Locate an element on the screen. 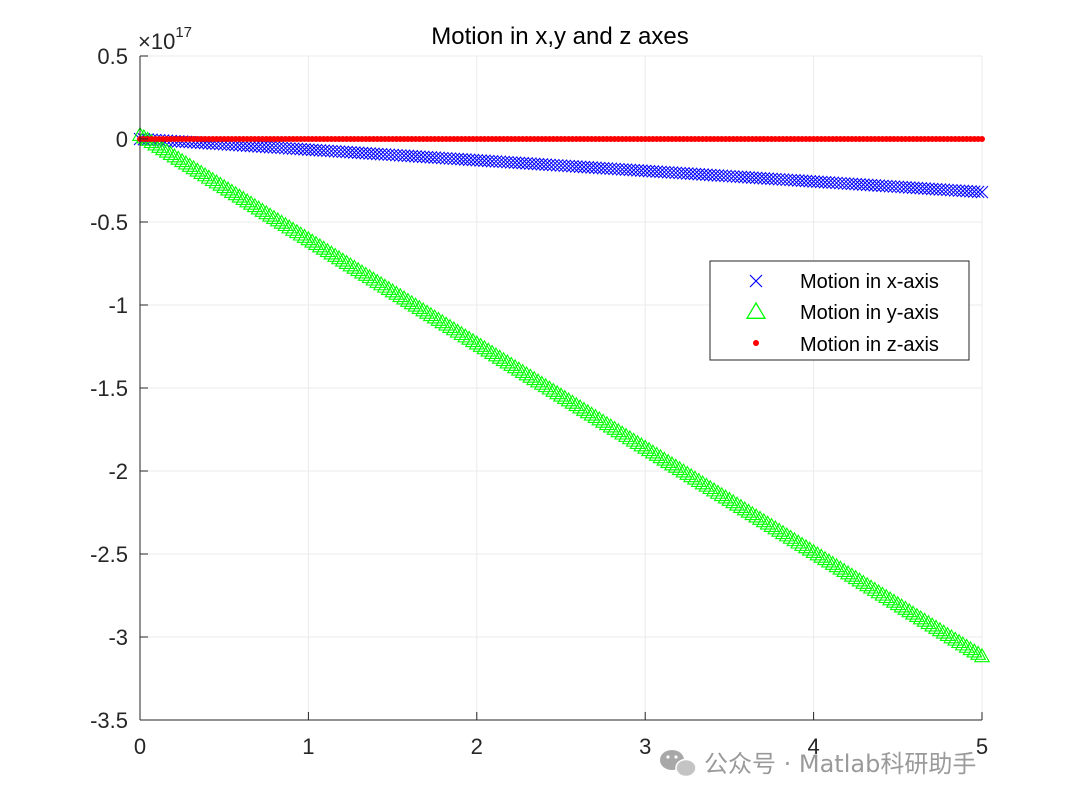 This screenshot has height=804, width=1080. watermark-text: 公众号 · Matlab科研助手 is located at coordinates (840, 764).